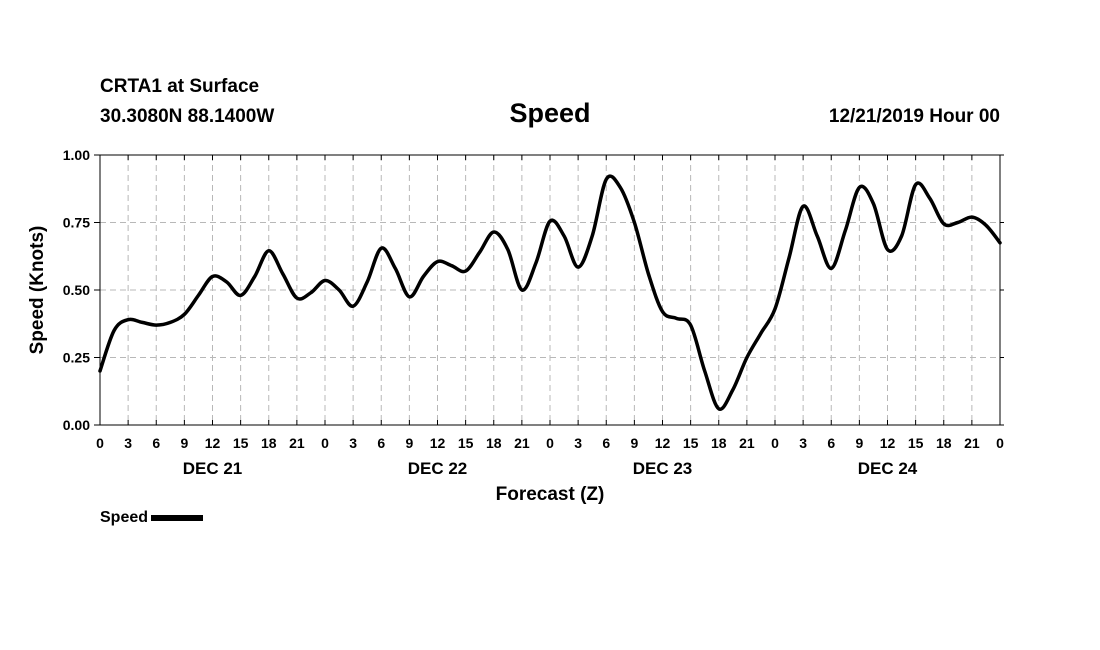 Image resolution: width=1100 pixels, height=650 pixels. What do you see at coordinates (914, 116) in the screenshot?
I see `forecast-datetime: 12/21/2019 Hour 00` at bounding box center [914, 116].